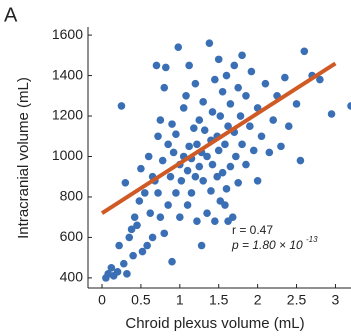 This screenshot has height=336, width=351. What do you see at coordinates (141, 300) in the screenshot?
I see `x-tick-label: 0.5` at bounding box center [141, 300].